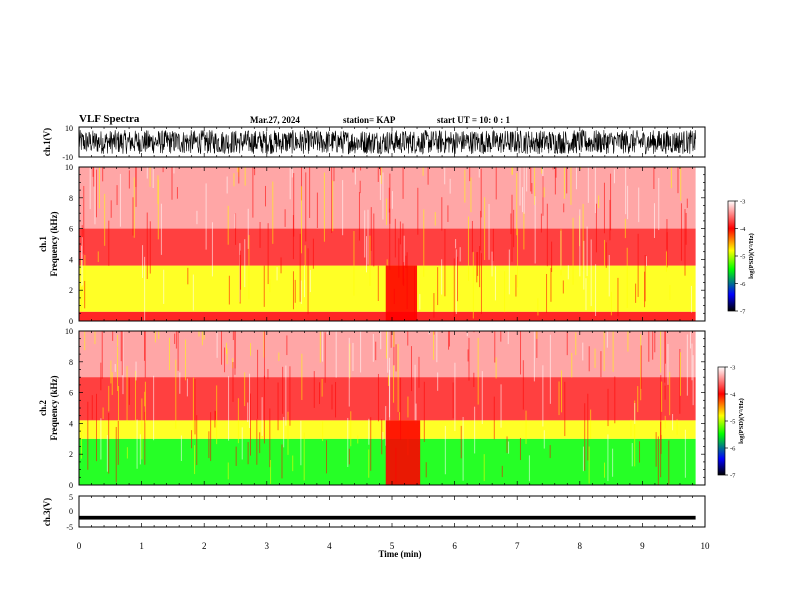  What do you see at coordinates (721, 421) in the screenshot?
I see `ch2-colorbar-gradient` at bounding box center [721, 421].